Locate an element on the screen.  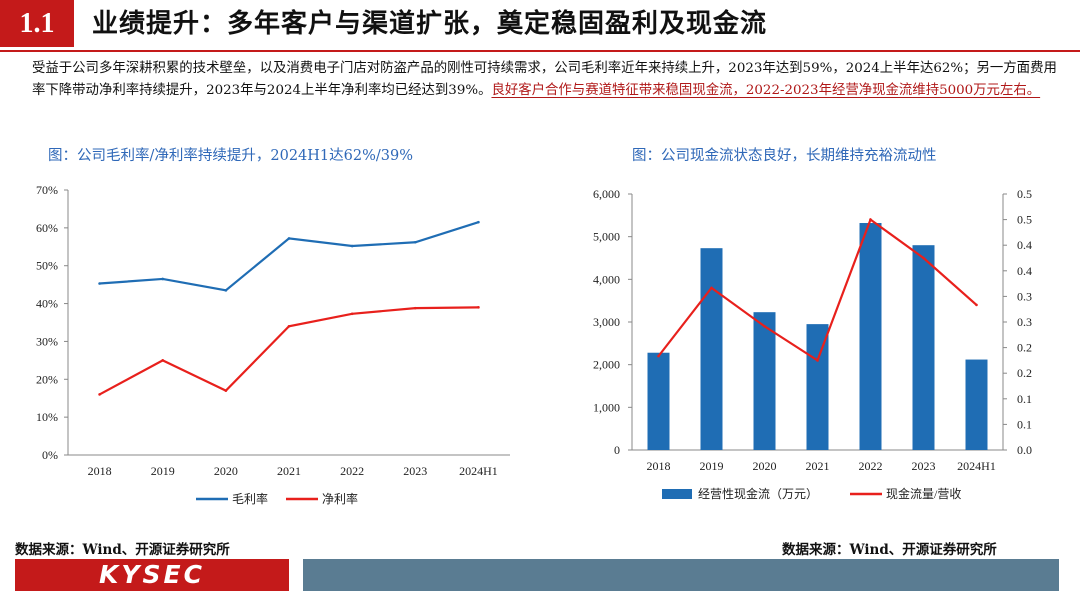
source-note-left: 数据来源：Wind、开源证券研究所 is located at coordinates (122, 550).